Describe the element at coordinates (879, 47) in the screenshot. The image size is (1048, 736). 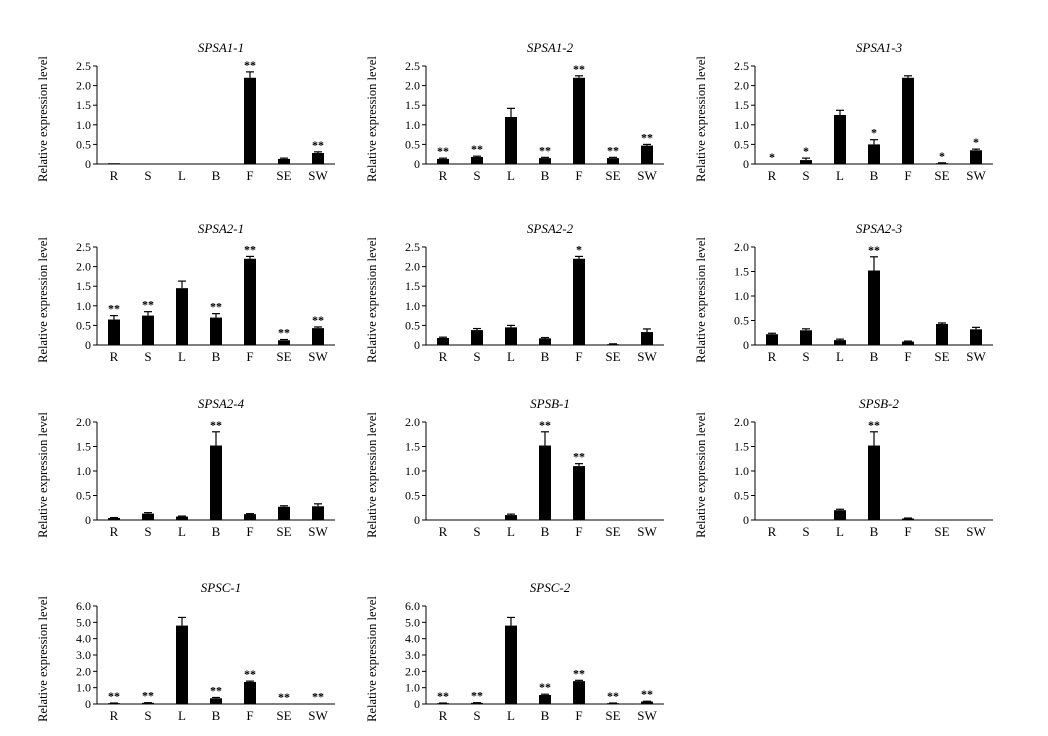
I see `chart-title: SPSA1-3` at that location.